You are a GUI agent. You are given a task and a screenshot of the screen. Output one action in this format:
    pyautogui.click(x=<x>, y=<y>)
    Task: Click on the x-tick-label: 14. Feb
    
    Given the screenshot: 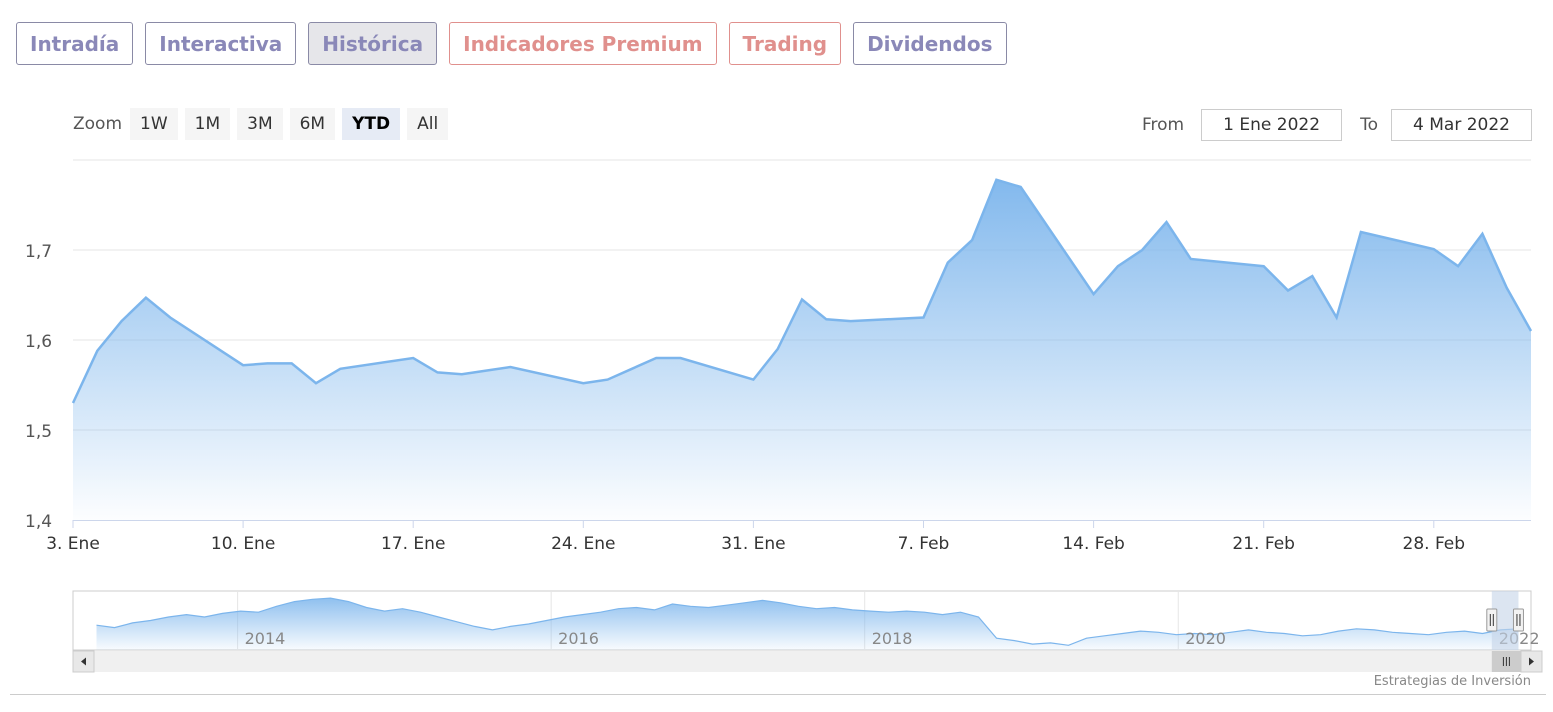 What is the action you would take?
    pyautogui.click(x=1093, y=544)
    